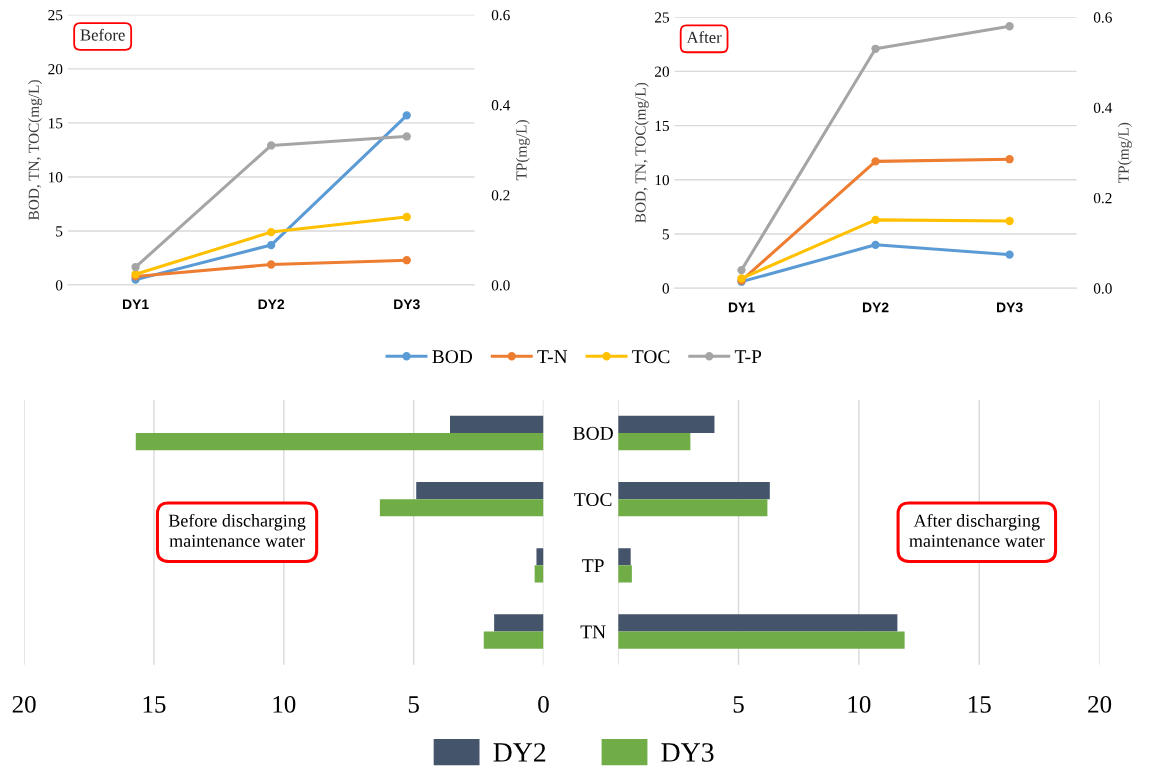 This screenshot has width=1149, height=781. I want to click on y-tick-label: BOD, so click(593, 433).